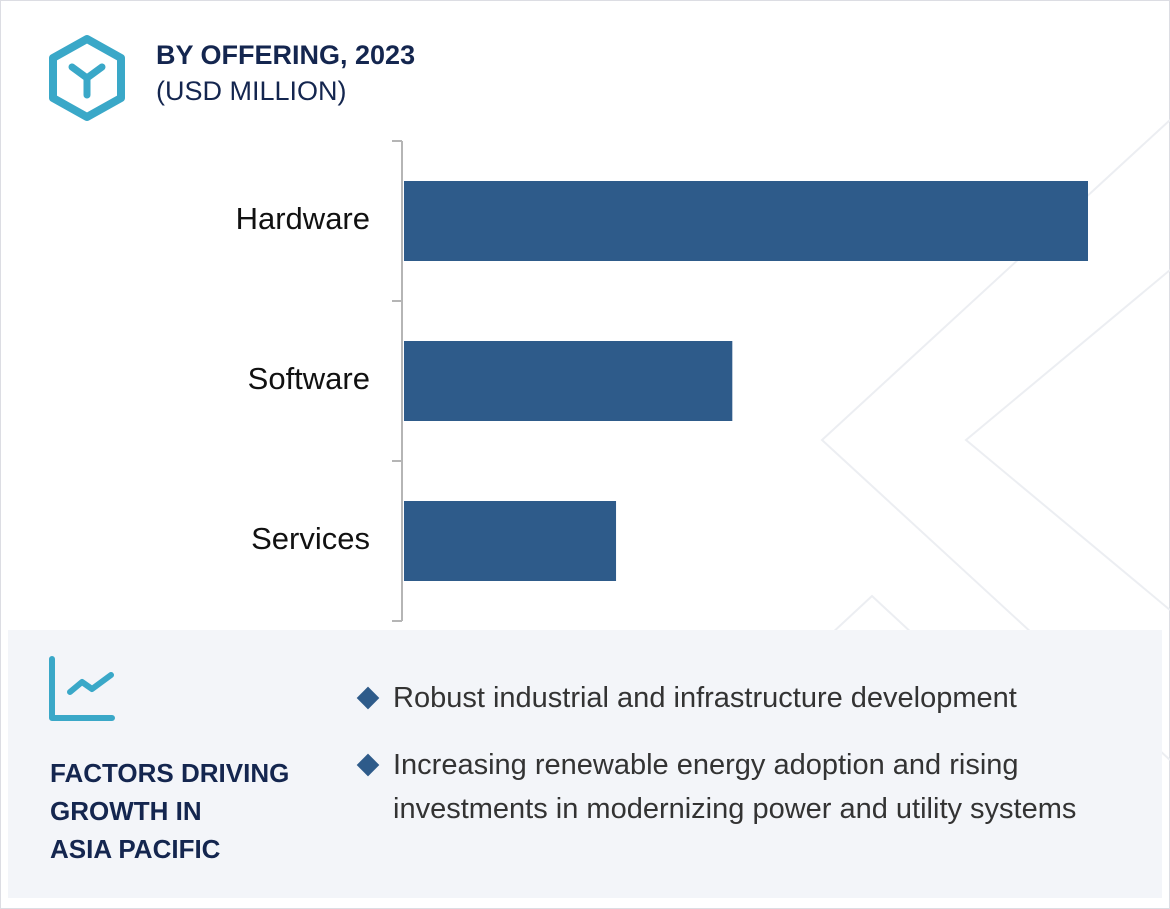 This screenshot has height=909, width=1170. What do you see at coordinates (302, 218) in the screenshot?
I see `category-label-hardware: Hardware` at bounding box center [302, 218].